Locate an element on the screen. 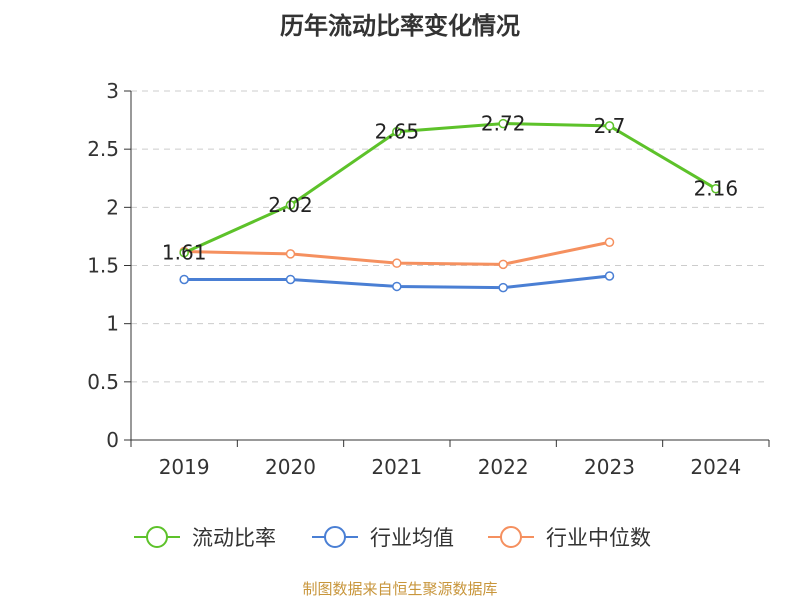 The height and width of the screenshot is (600, 800). y-tick-label: 2.5 is located at coordinates (103, 149).